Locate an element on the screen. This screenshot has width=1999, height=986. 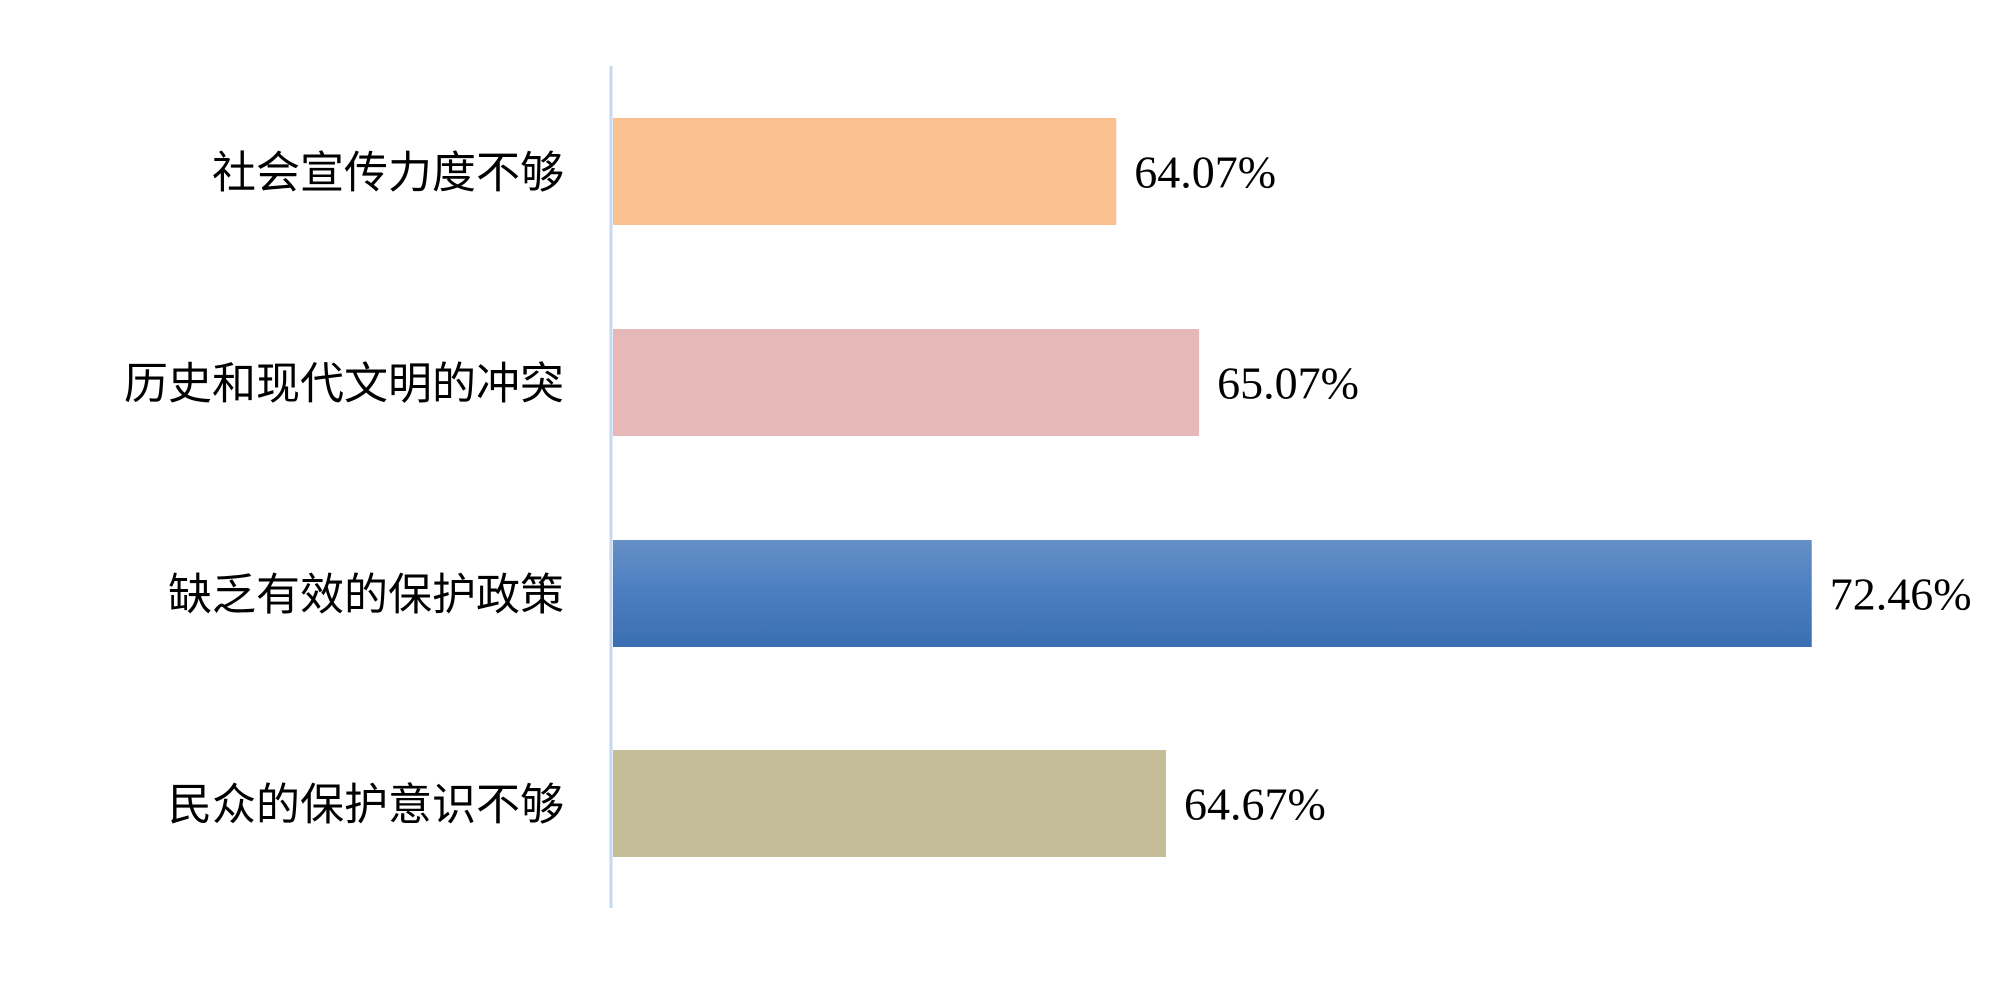
data-label: 72.46% is located at coordinates (1901, 594).